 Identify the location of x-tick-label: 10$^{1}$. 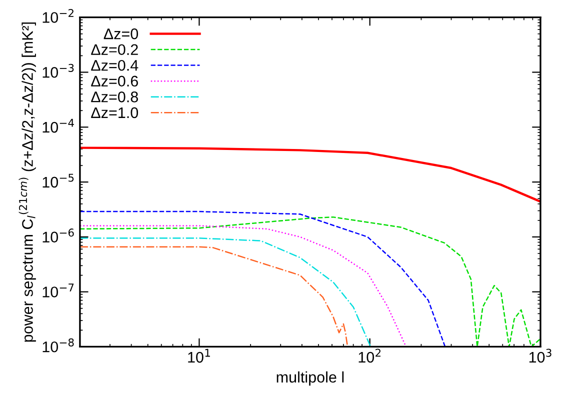
(199, 355).